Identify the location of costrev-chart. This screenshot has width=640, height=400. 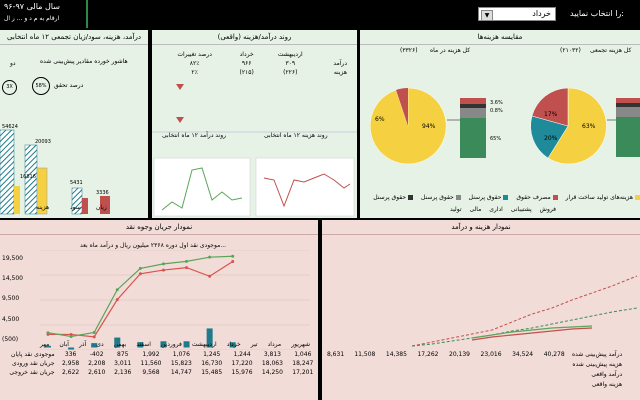
(524, 311).